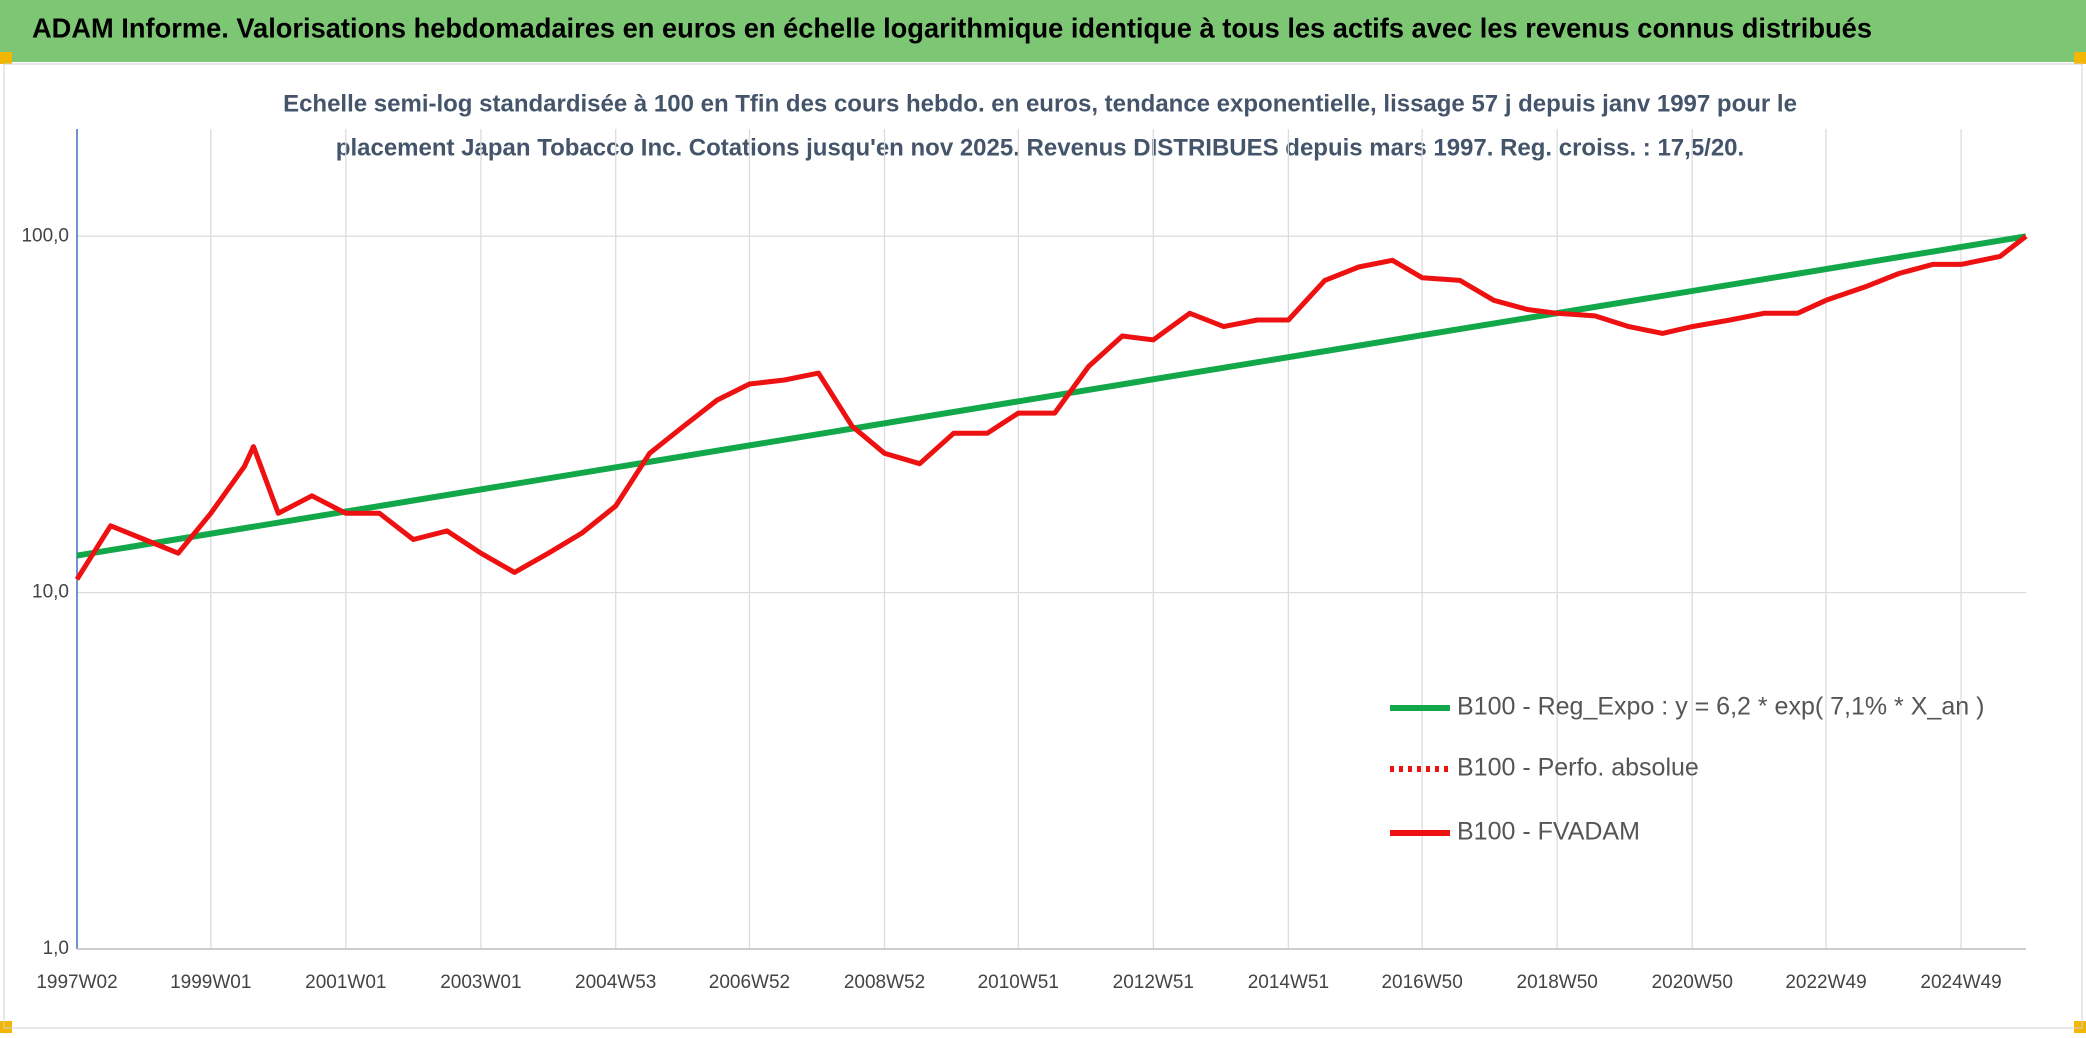 This screenshot has height=1038, width=2086. What do you see at coordinates (1421, 982) in the screenshot?
I see `x-tick-label: 2016W50` at bounding box center [1421, 982].